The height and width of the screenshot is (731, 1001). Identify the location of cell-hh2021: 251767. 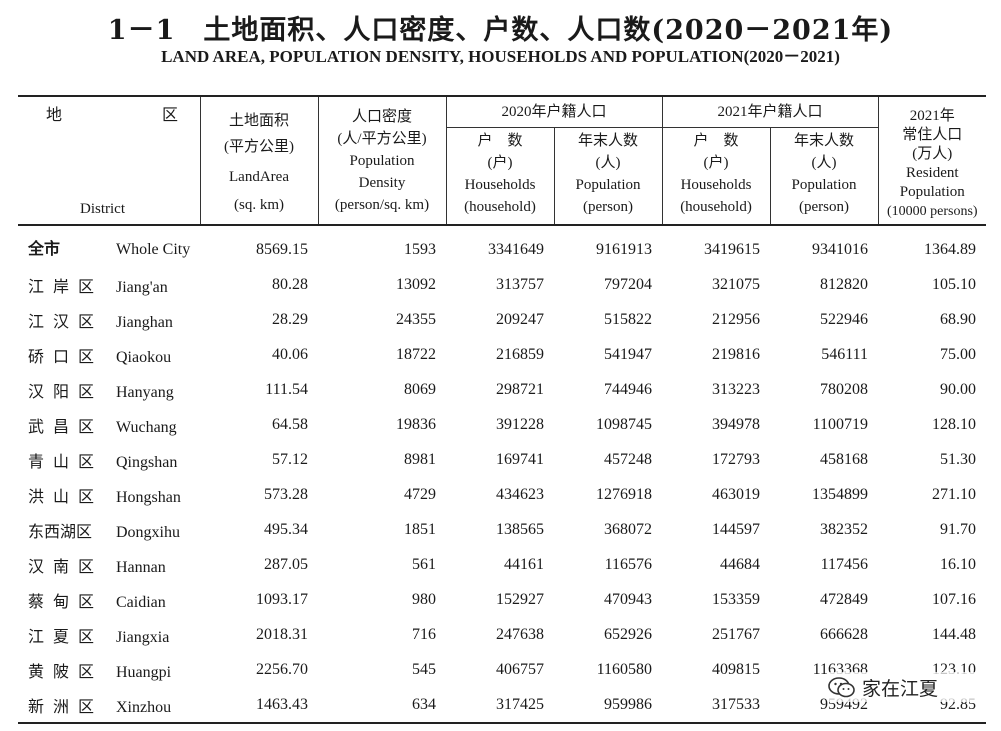
(736, 634).